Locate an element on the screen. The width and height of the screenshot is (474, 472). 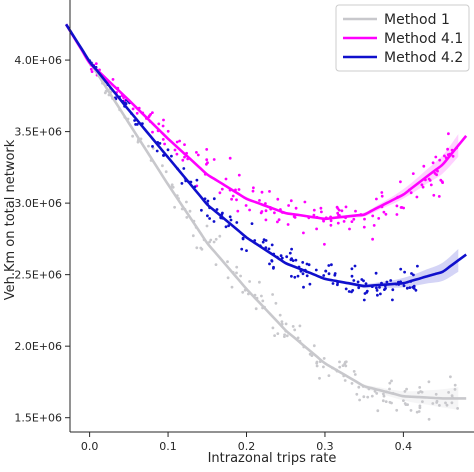
legend-label-method-4-1: Method 4.1 is located at coordinates (423, 39).